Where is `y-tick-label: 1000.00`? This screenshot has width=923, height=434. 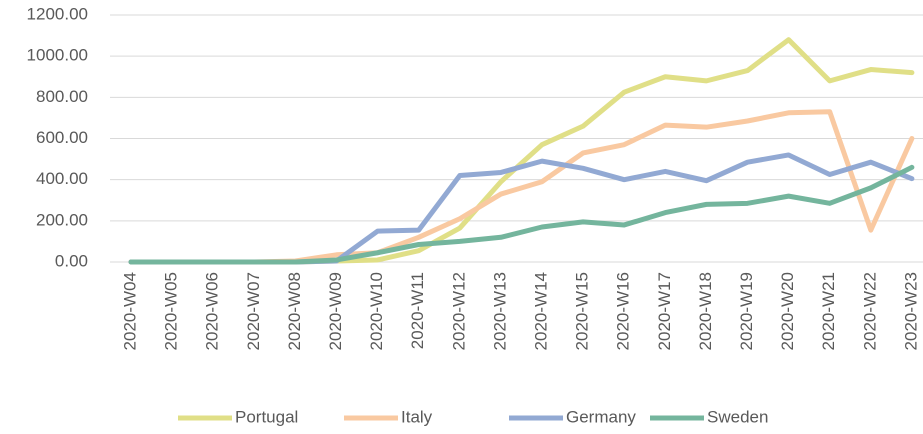
y-tick-label: 1000.00 is located at coordinates (57, 55).